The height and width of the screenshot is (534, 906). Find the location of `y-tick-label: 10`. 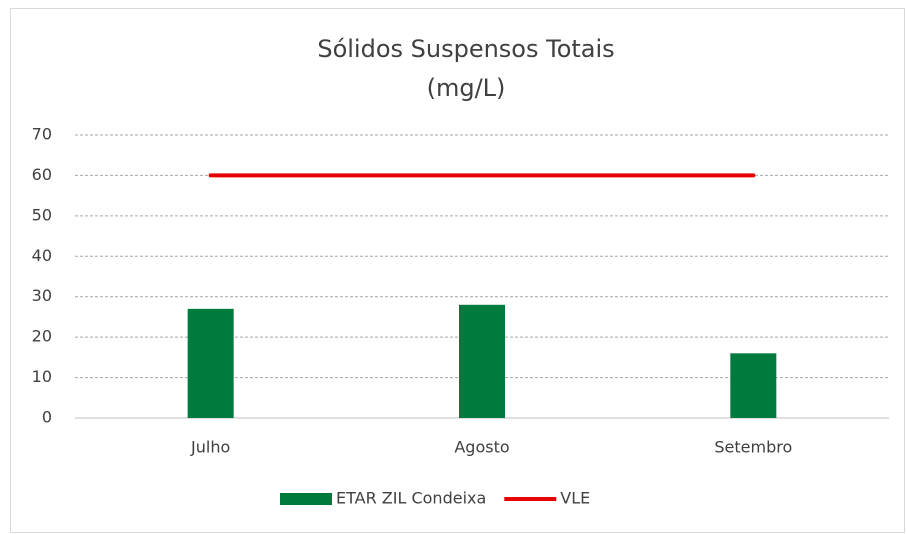

y-tick-label: 10 is located at coordinates (42, 376).